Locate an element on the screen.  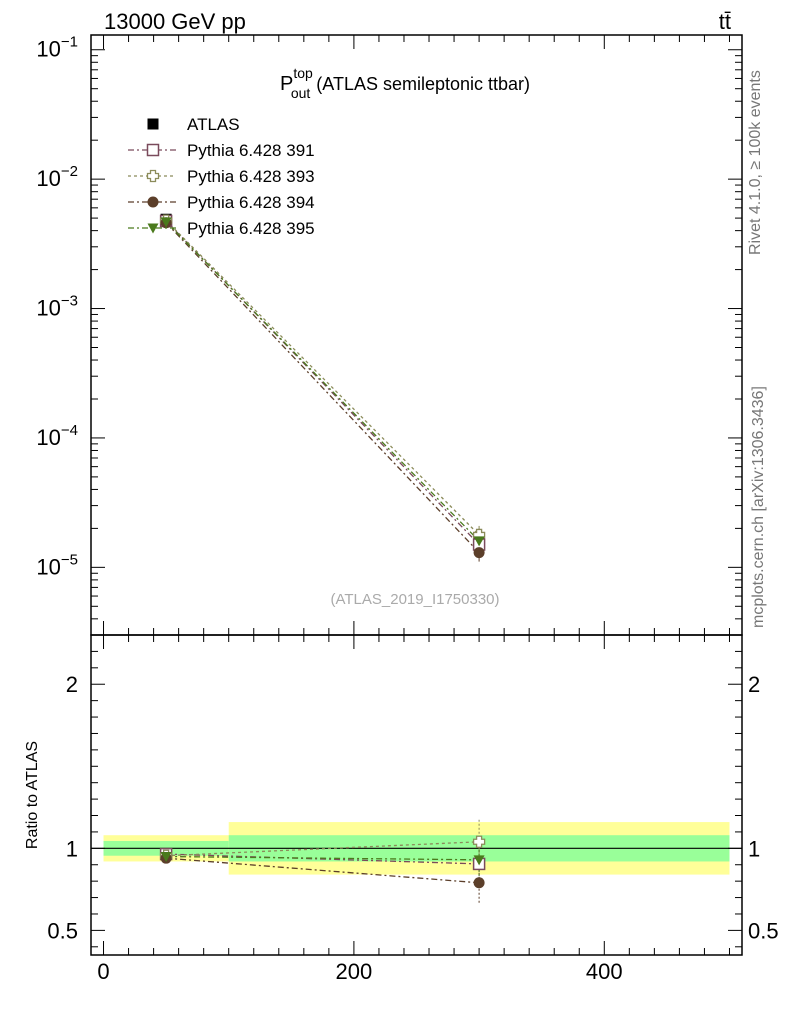
legend-label: Pythia 6.428 393 is located at coordinates (251, 176).